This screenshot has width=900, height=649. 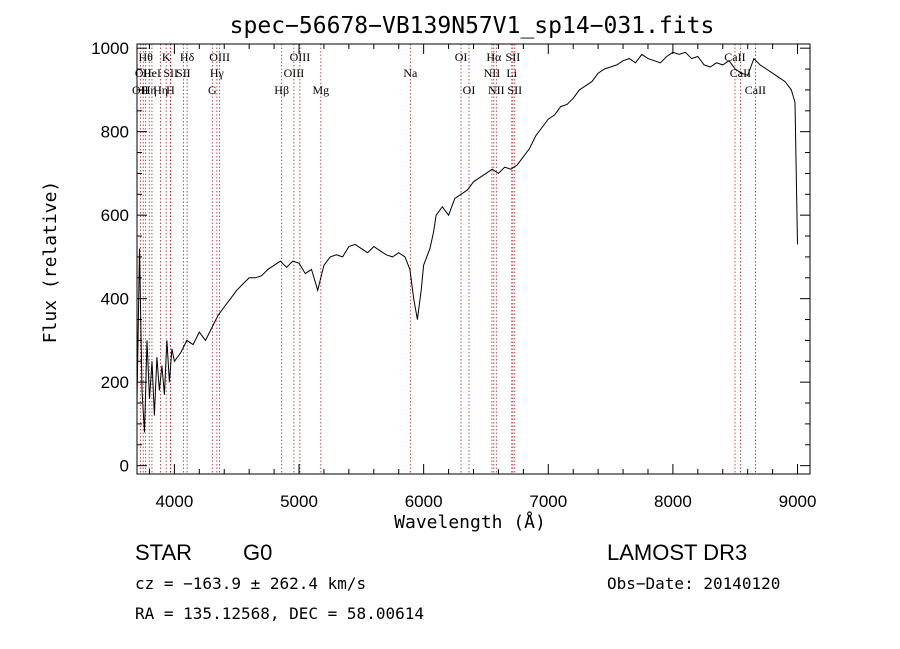 What do you see at coordinates (424, 501) in the screenshot?
I see `x-tick-label: 6000` at bounding box center [424, 501].